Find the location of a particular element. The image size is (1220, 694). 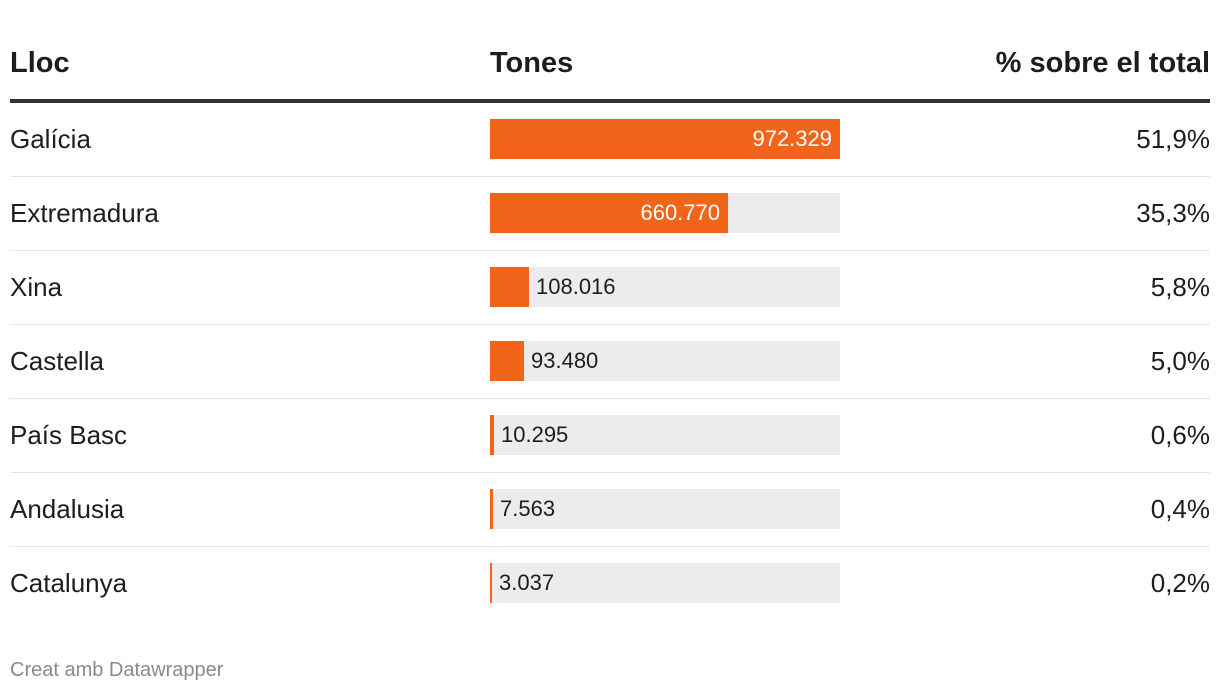

cell-percent: 0,6% is located at coordinates (1180, 435).